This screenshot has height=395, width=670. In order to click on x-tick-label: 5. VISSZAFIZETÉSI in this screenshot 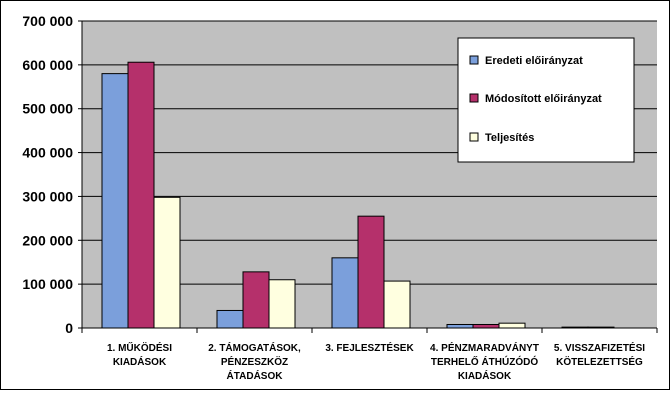, I will do `click(599, 347)`.